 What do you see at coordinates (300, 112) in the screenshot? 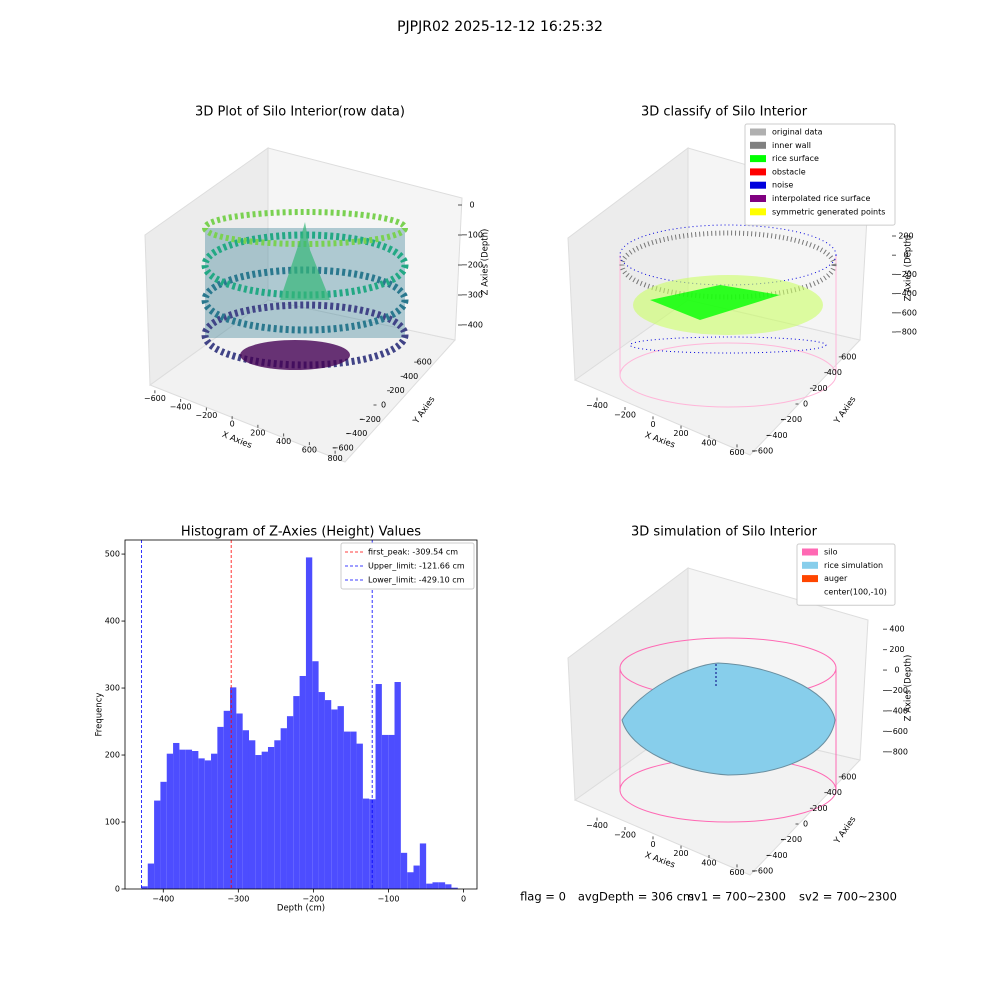
I see `subplot-title: 3D Plot of Silo Interior(row data)` at bounding box center [300, 112].